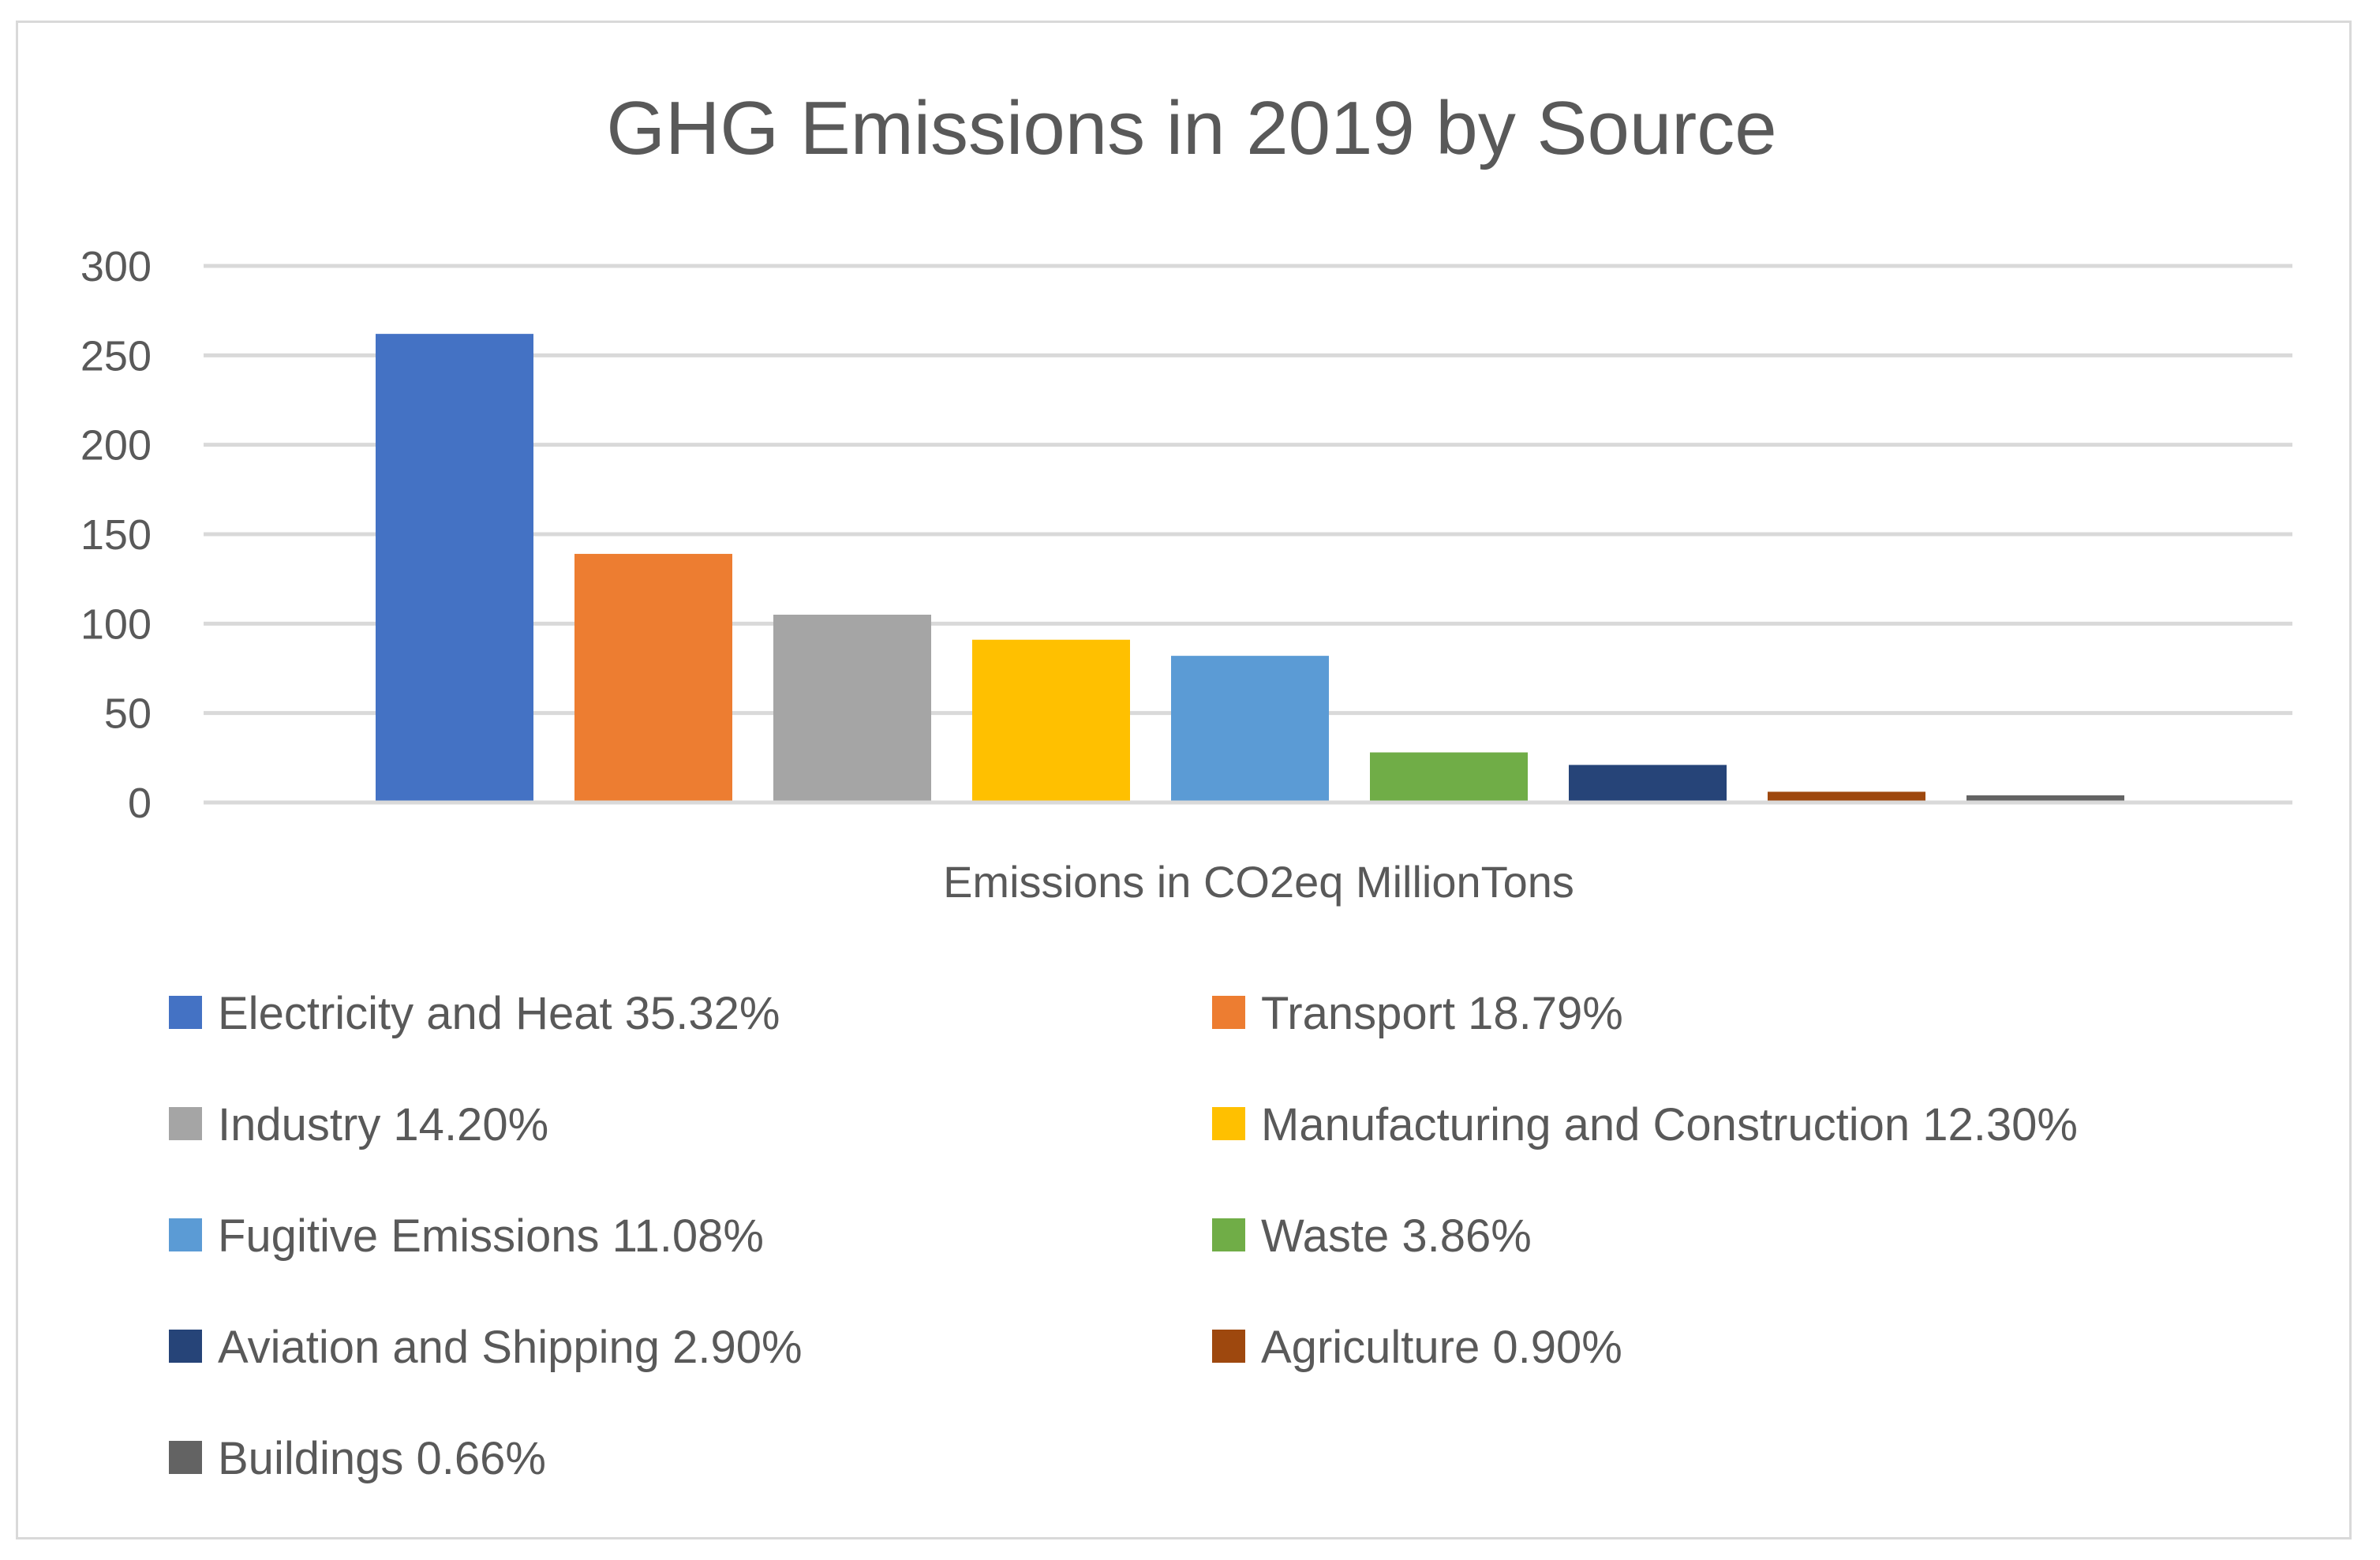 Image resolution: width=2380 pixels, height=1560 pixels. I want to click on legend-label: Buildings 0.66%, so click(382, 1458).